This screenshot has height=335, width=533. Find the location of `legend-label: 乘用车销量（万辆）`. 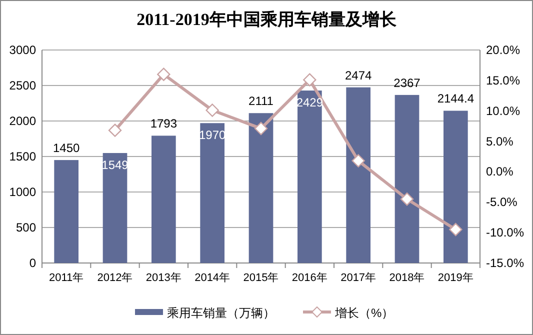

legend-label: 乘用车销量（万辆） is located at coordinates (221, 313).